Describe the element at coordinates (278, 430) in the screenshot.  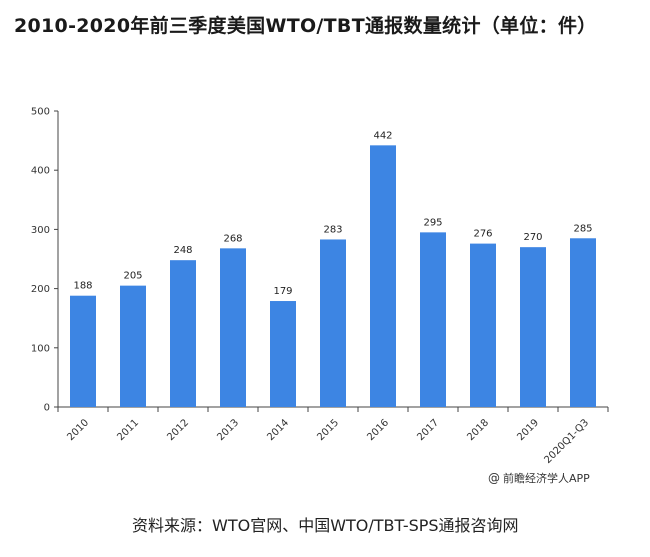
I see `x-tick-label: 2014` at that location.